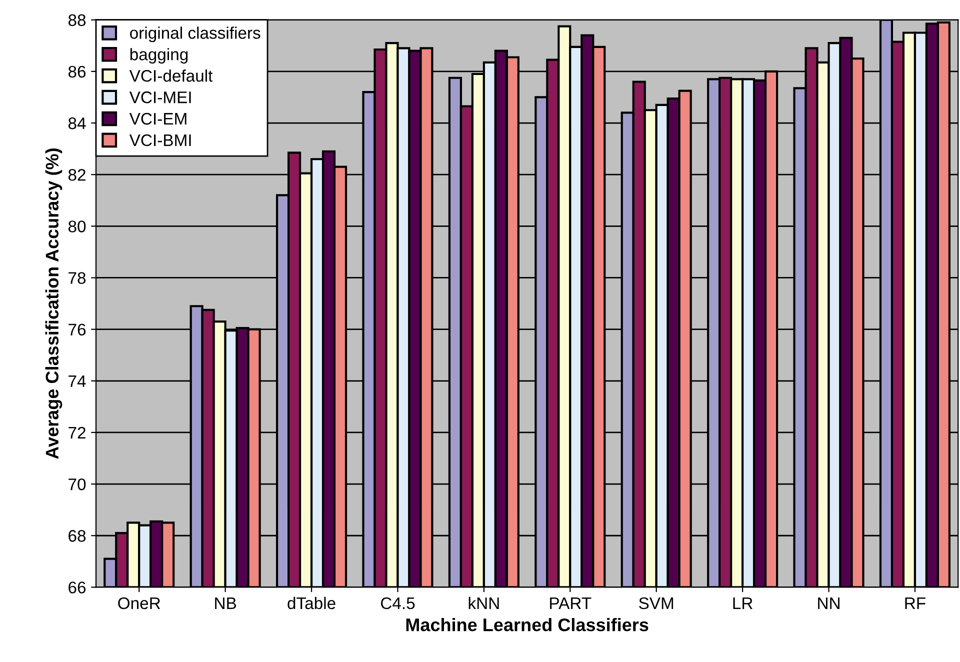  Describe the element at coordinates (77, 174) in the screenshot. I see `y-tick-label: 82` at that location.